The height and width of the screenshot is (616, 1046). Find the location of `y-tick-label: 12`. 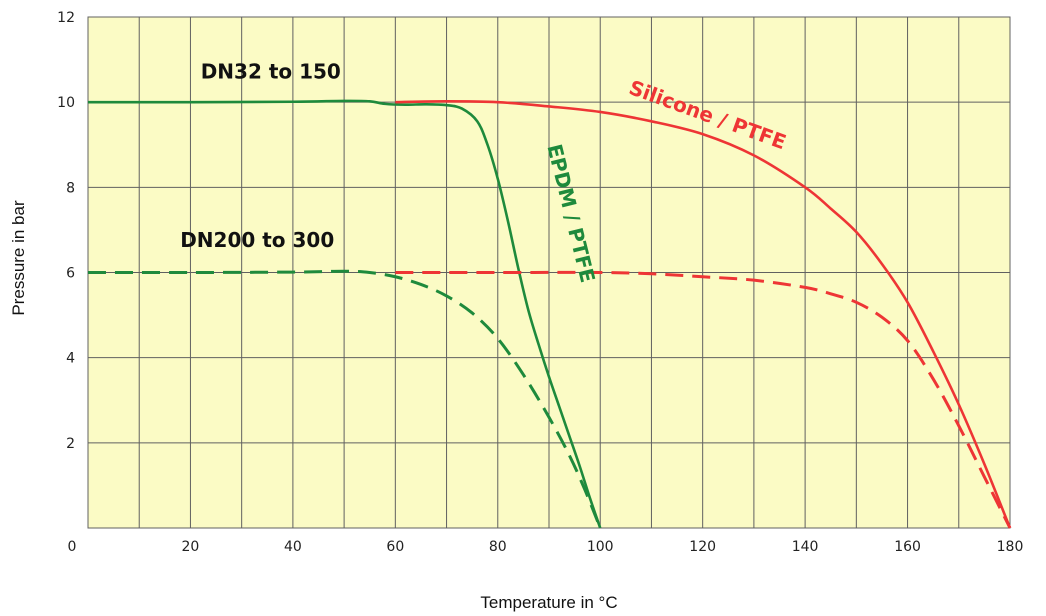

y-tick-label: 12 is located at coordinates (66, 18).